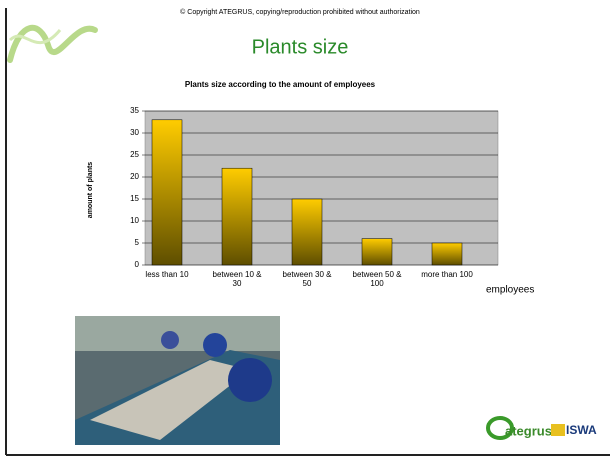 This screenshot has width=610, height=459. I want to click on logo: ategrus ISWA, so click(541, 428).